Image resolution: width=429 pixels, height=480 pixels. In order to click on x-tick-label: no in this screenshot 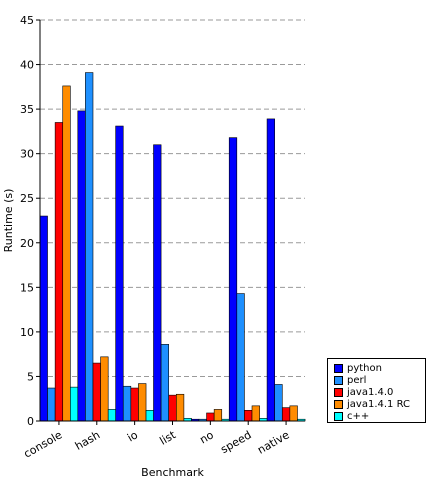, I will do `click(206, 437)`.